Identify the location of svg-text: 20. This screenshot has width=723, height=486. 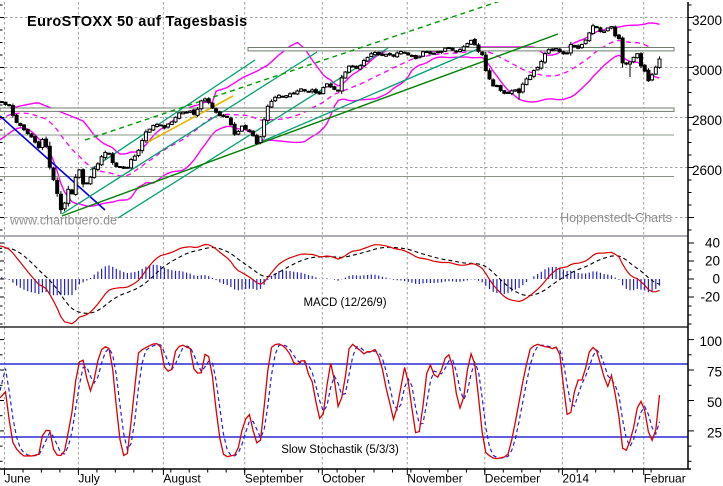
(712, 261).